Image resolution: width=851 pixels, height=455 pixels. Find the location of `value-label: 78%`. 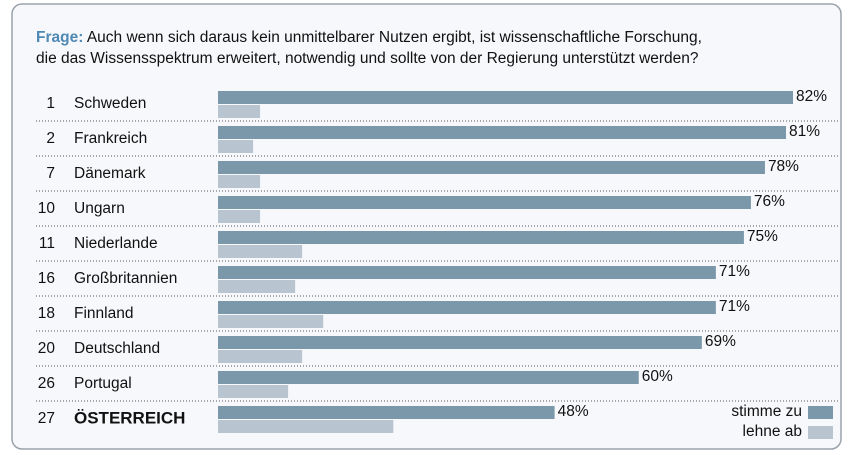

value-label: 78% is located at coordinates (783, 166).